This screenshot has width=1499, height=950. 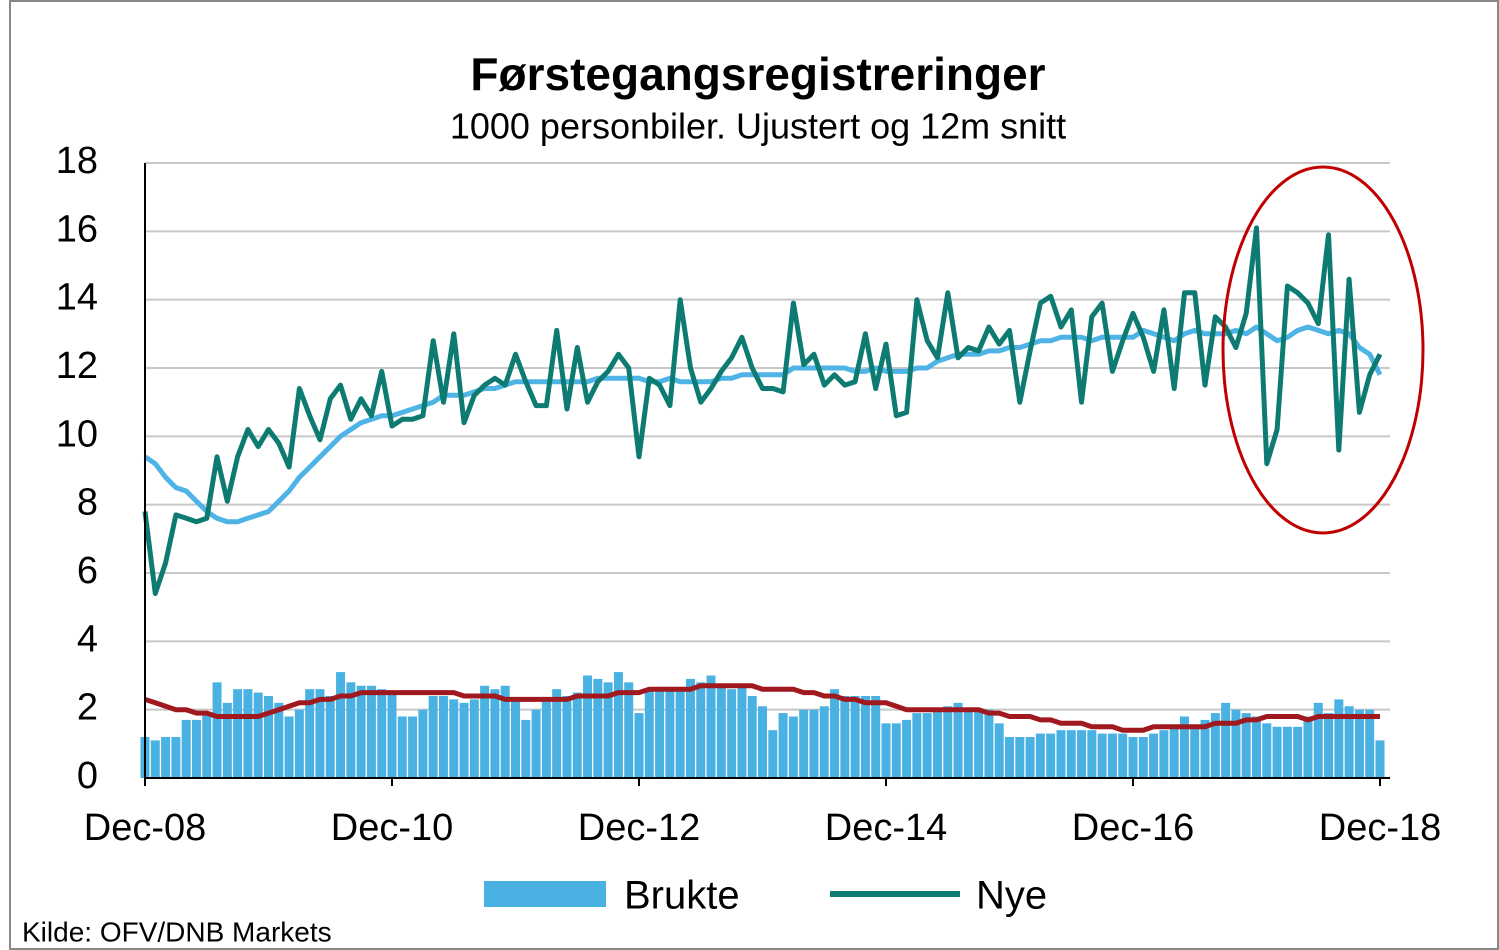 I want to click on x-tick-label: Dec-18, so click(x=1380, y=828).